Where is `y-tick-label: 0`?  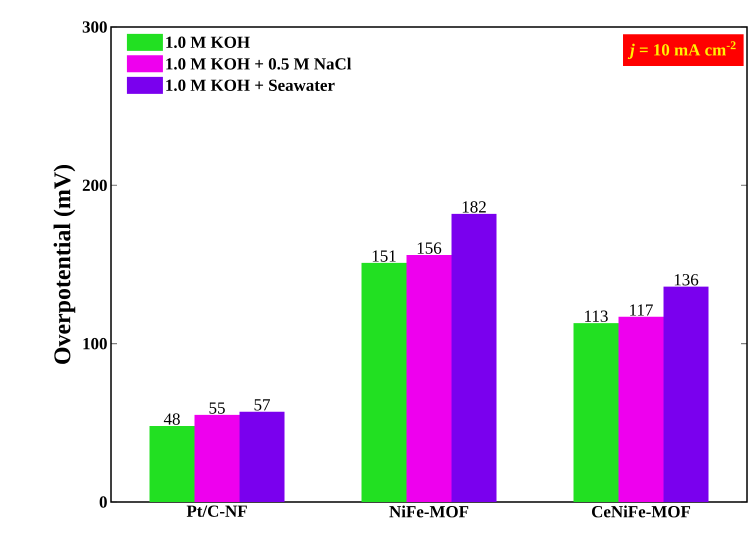 y-tick-label: 0 is located at coordinates (103, 502).